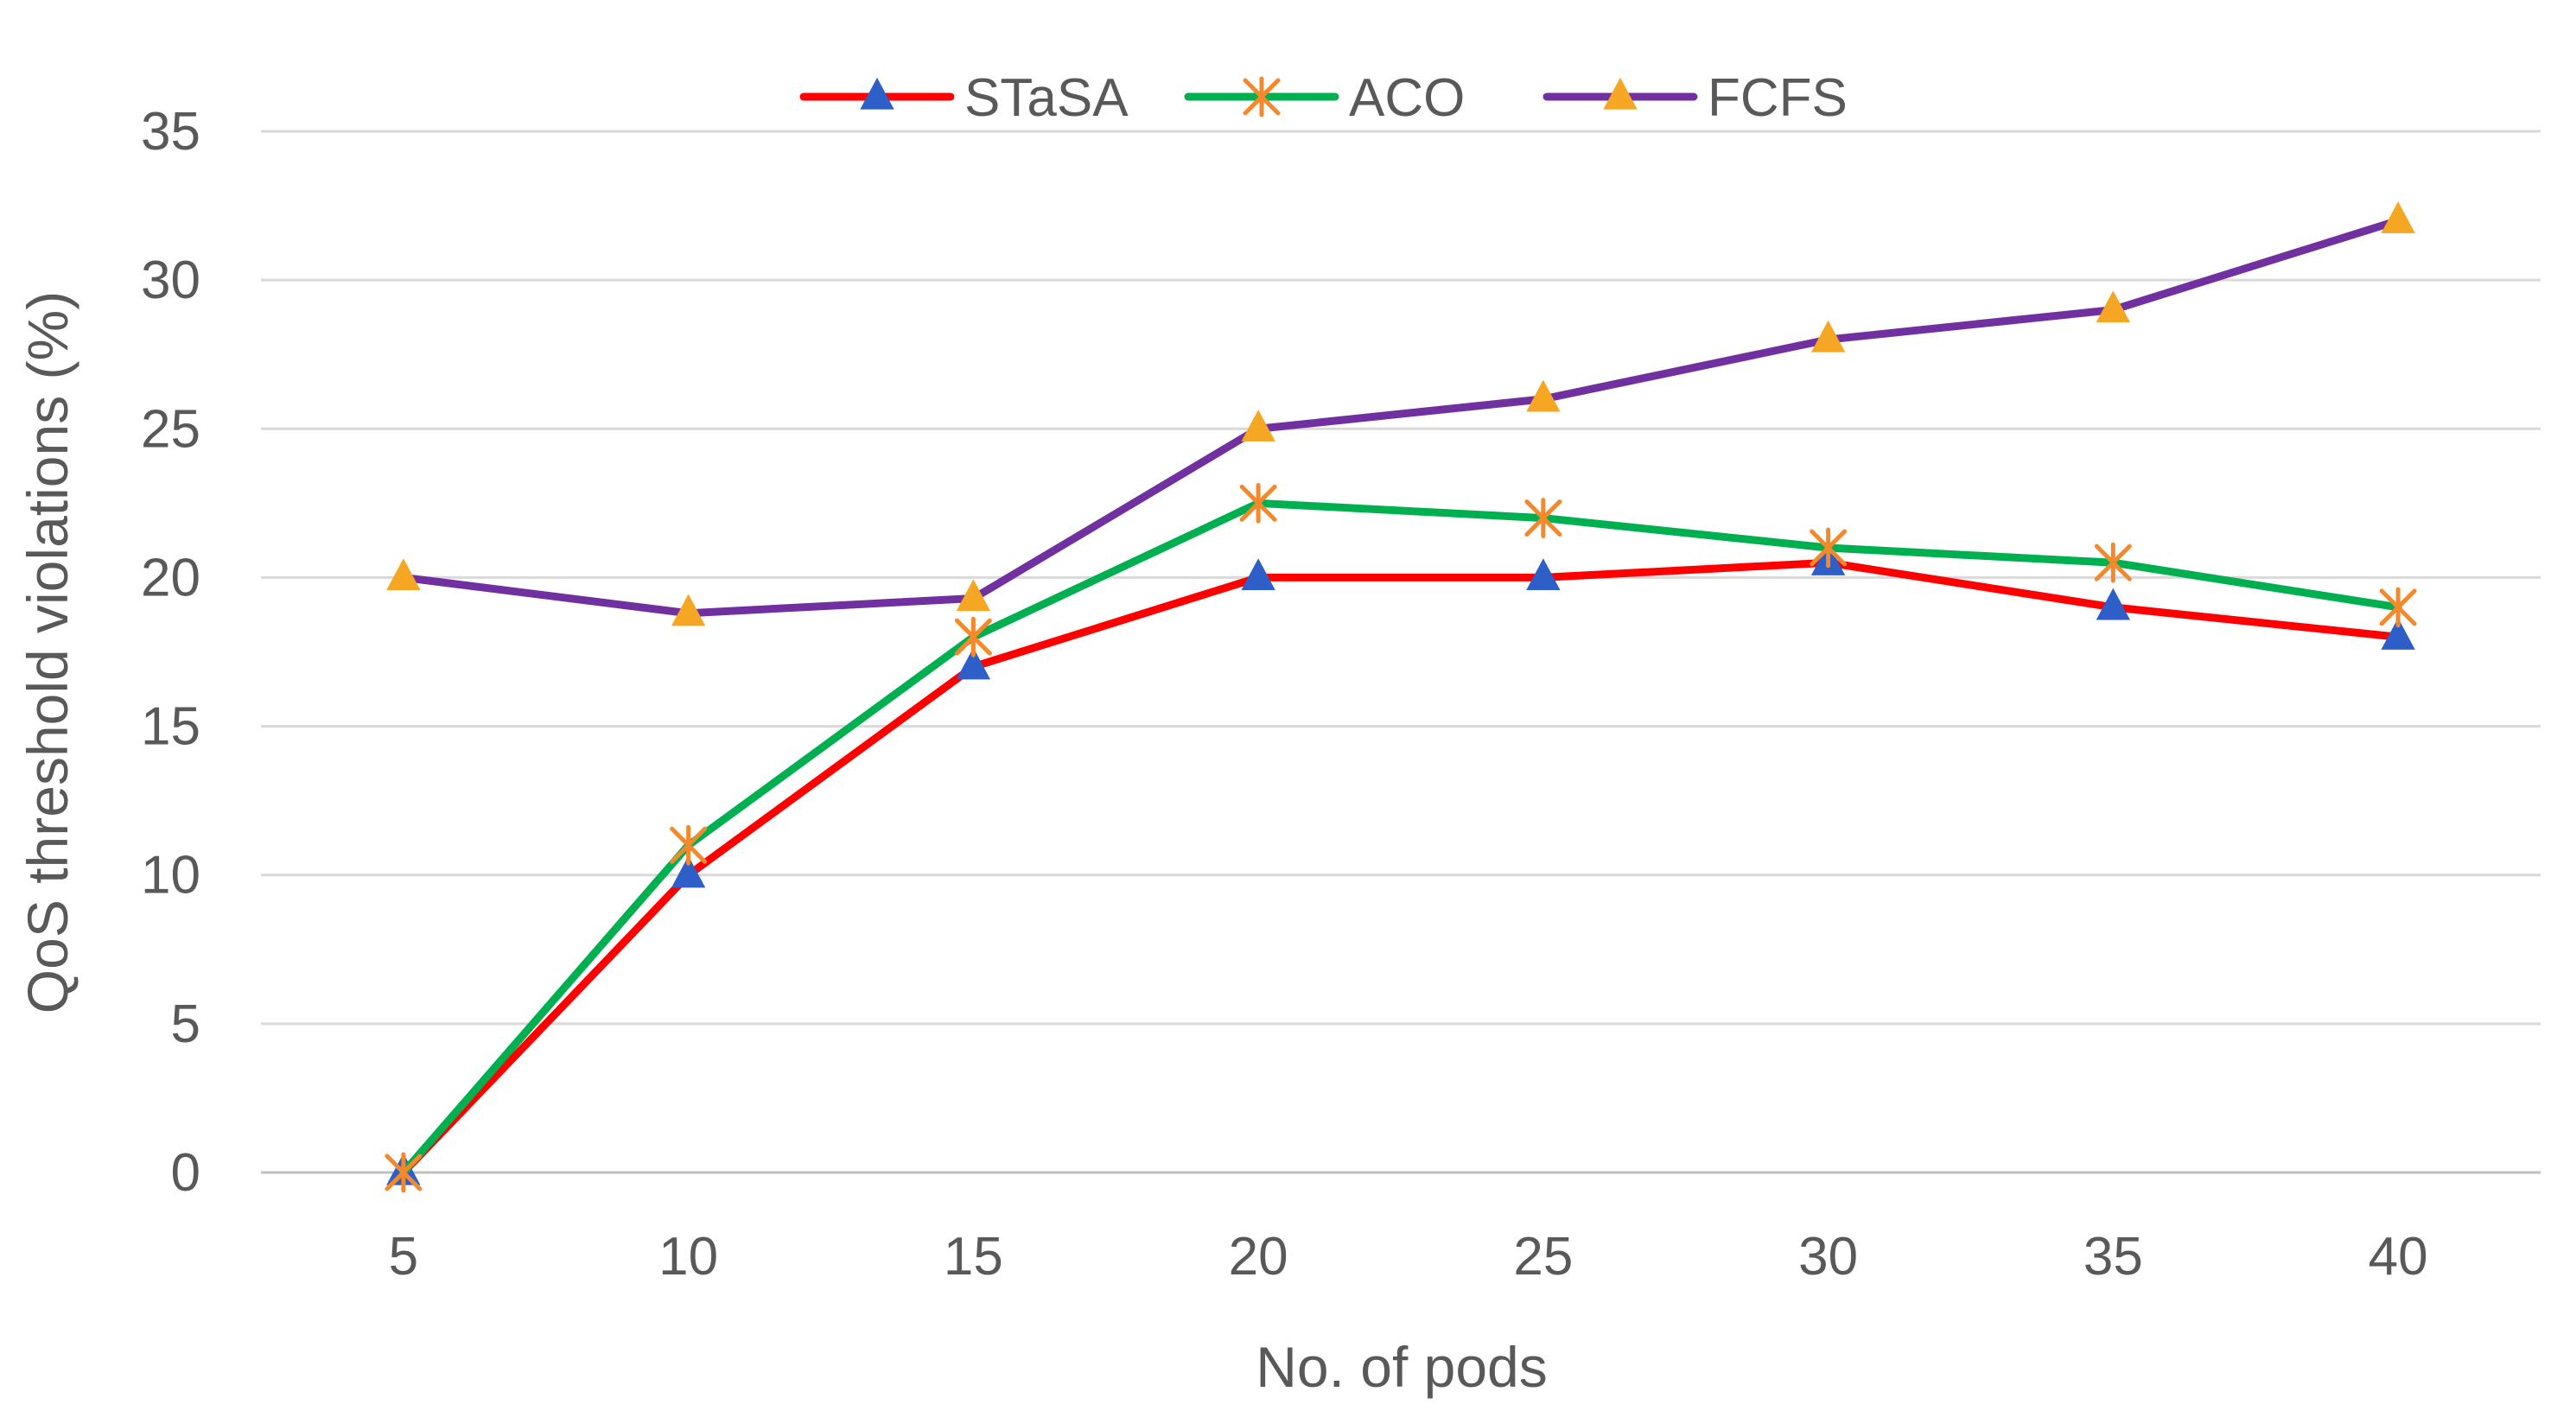 This screenshot has height=1417, width=2576. I want to click on y-tick-label-25: 25, so click(171, 429).